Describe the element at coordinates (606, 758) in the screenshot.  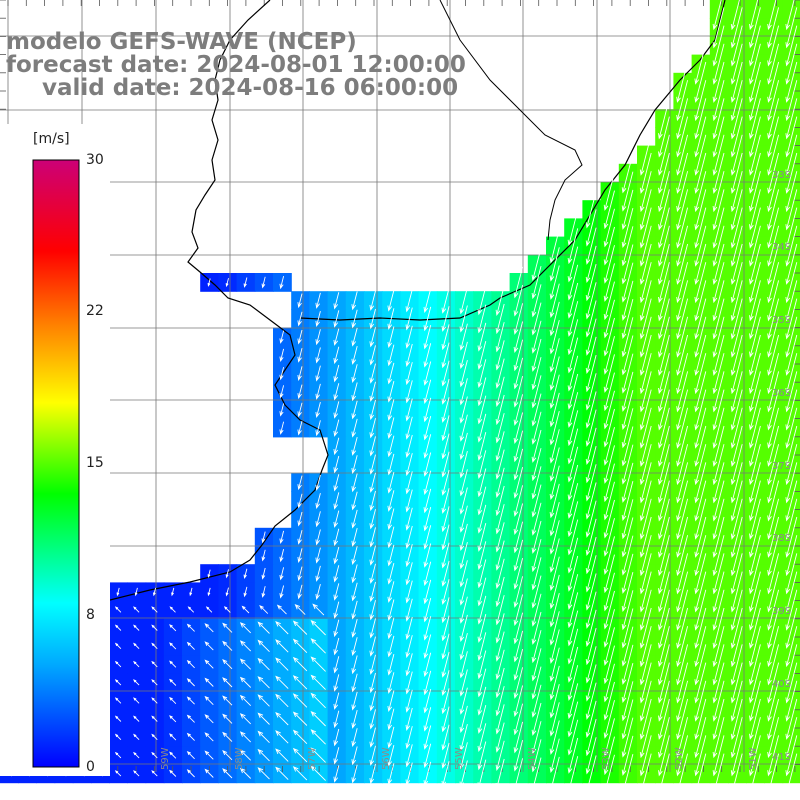
I see `longitude-label: 53W` at that location.